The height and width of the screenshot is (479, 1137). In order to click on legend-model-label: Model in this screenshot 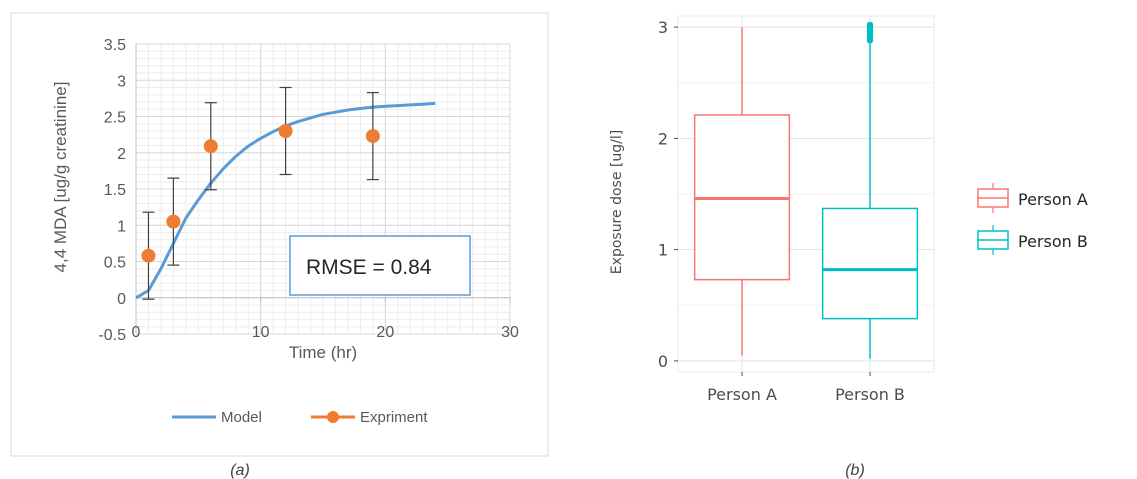, I will do `click(241, 417)`.